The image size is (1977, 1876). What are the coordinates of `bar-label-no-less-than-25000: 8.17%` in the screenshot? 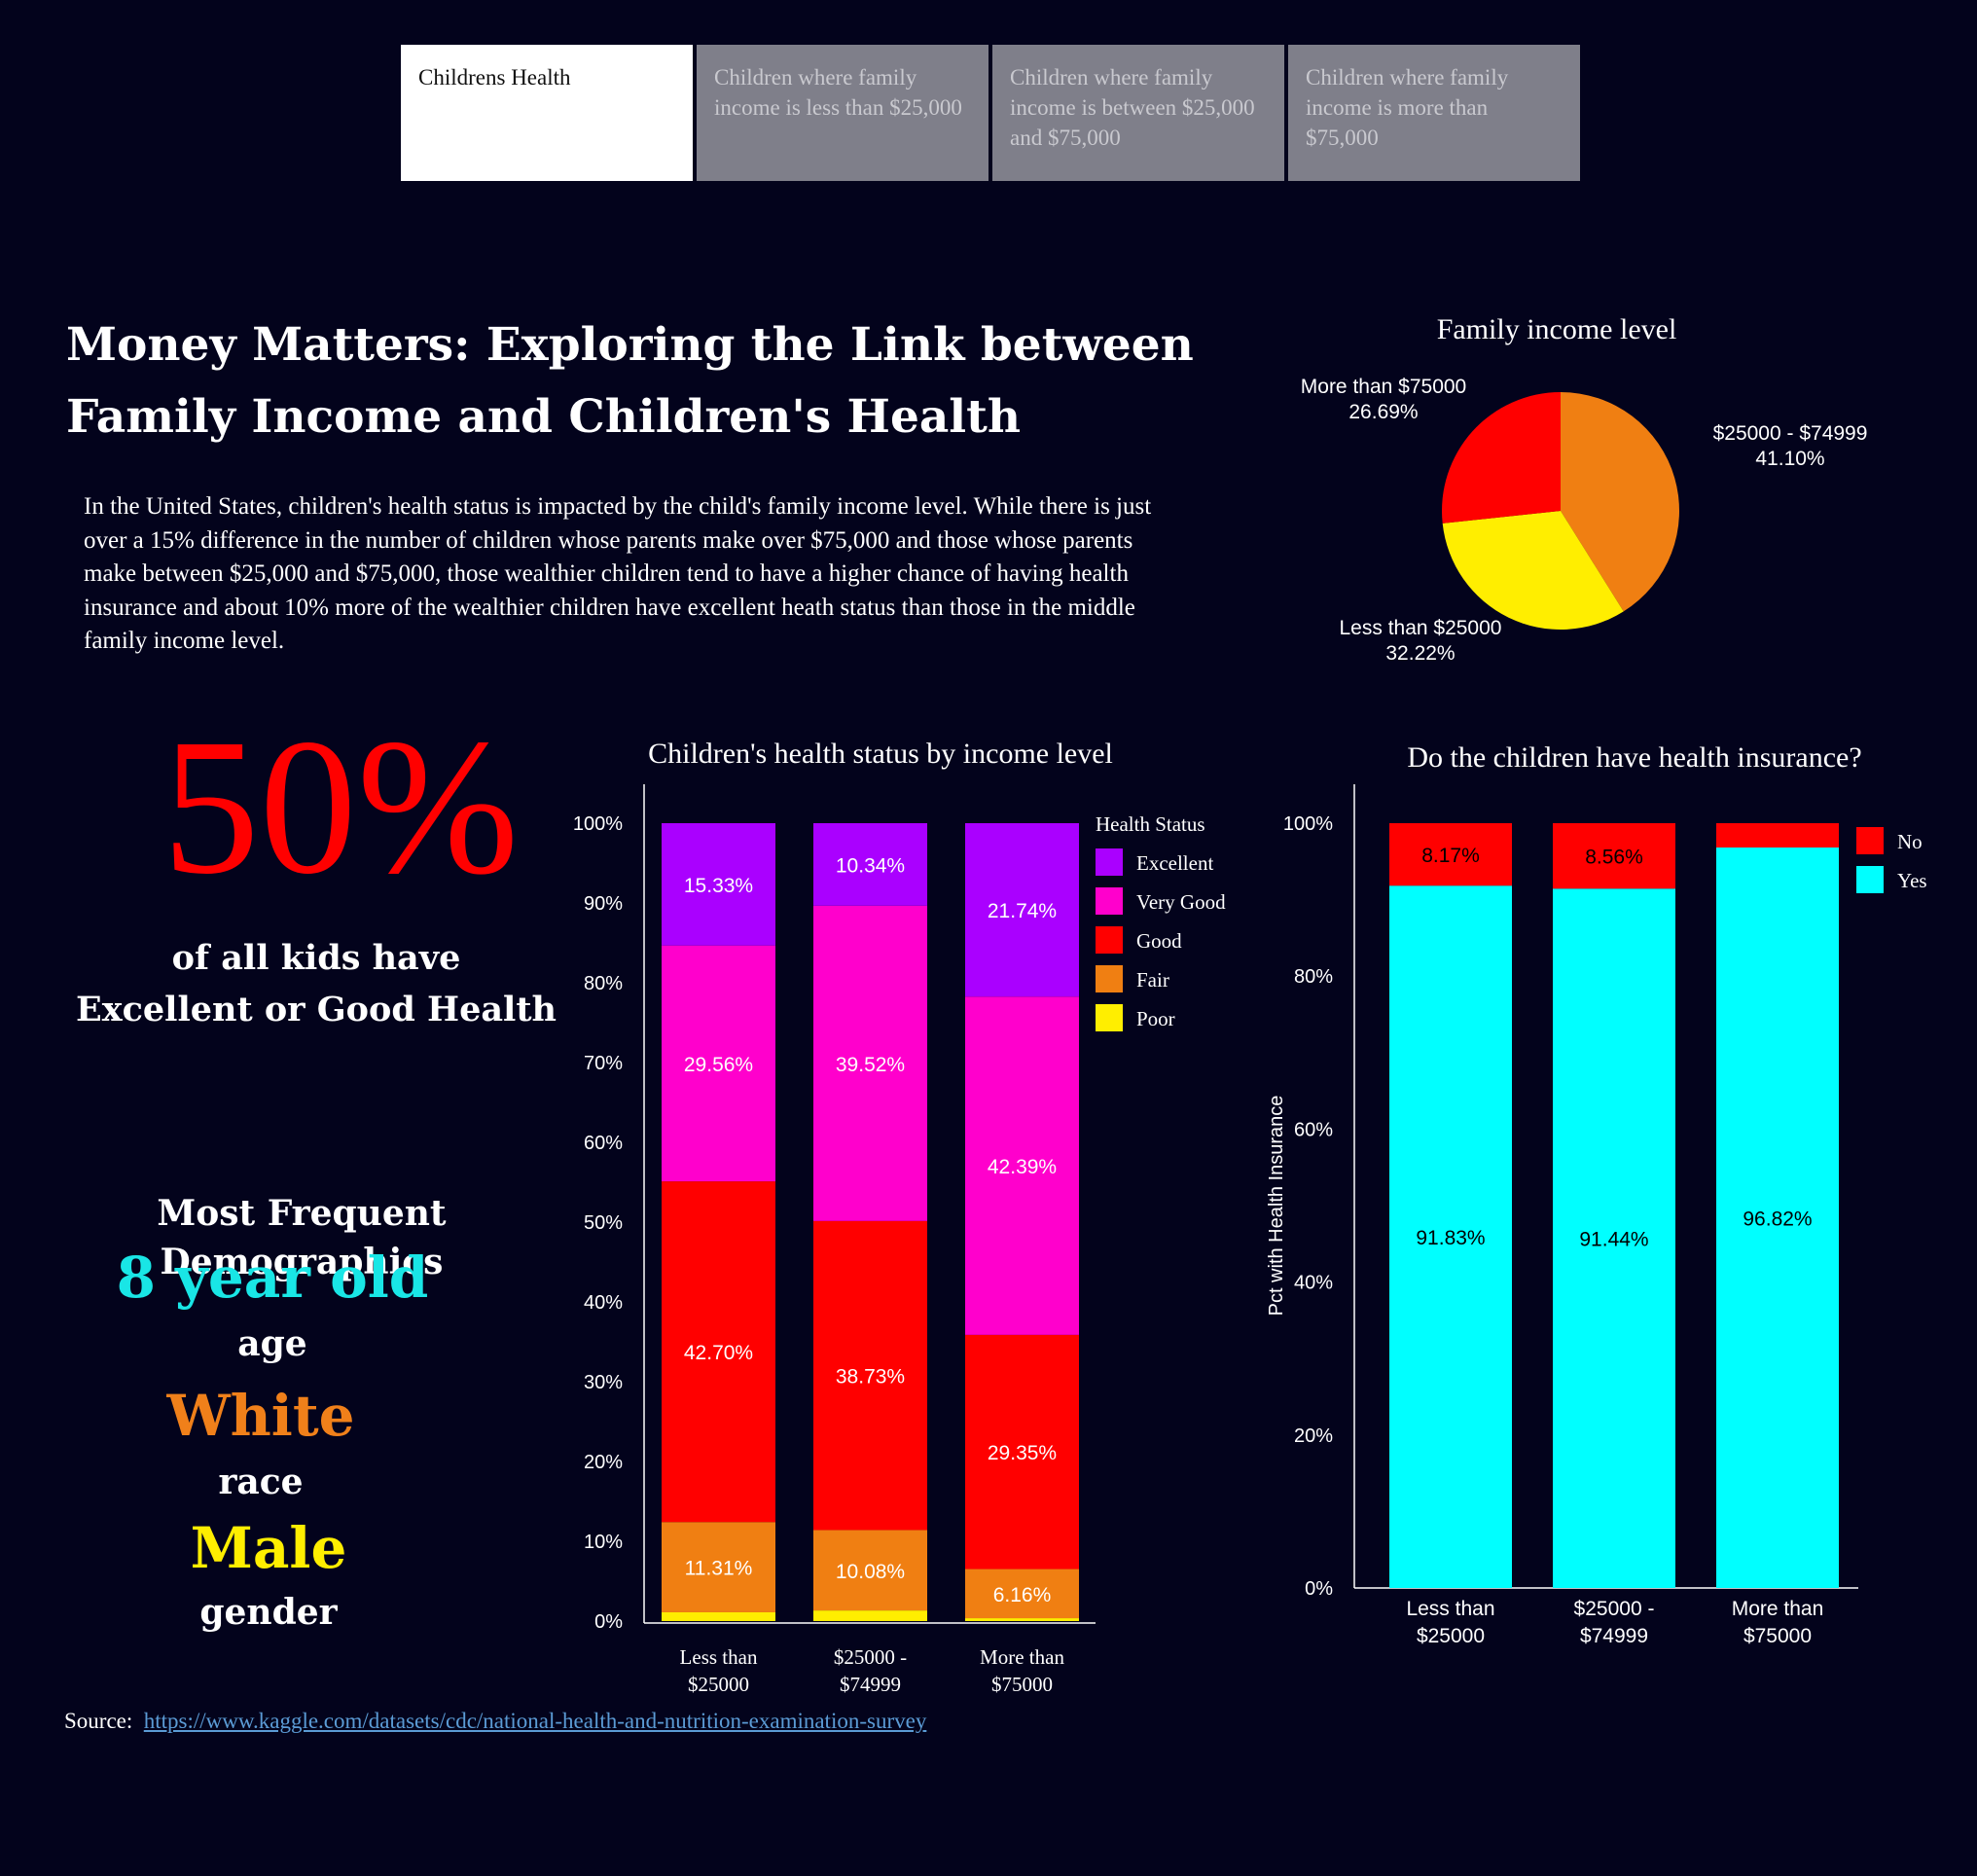 It's located at (1450, 856).